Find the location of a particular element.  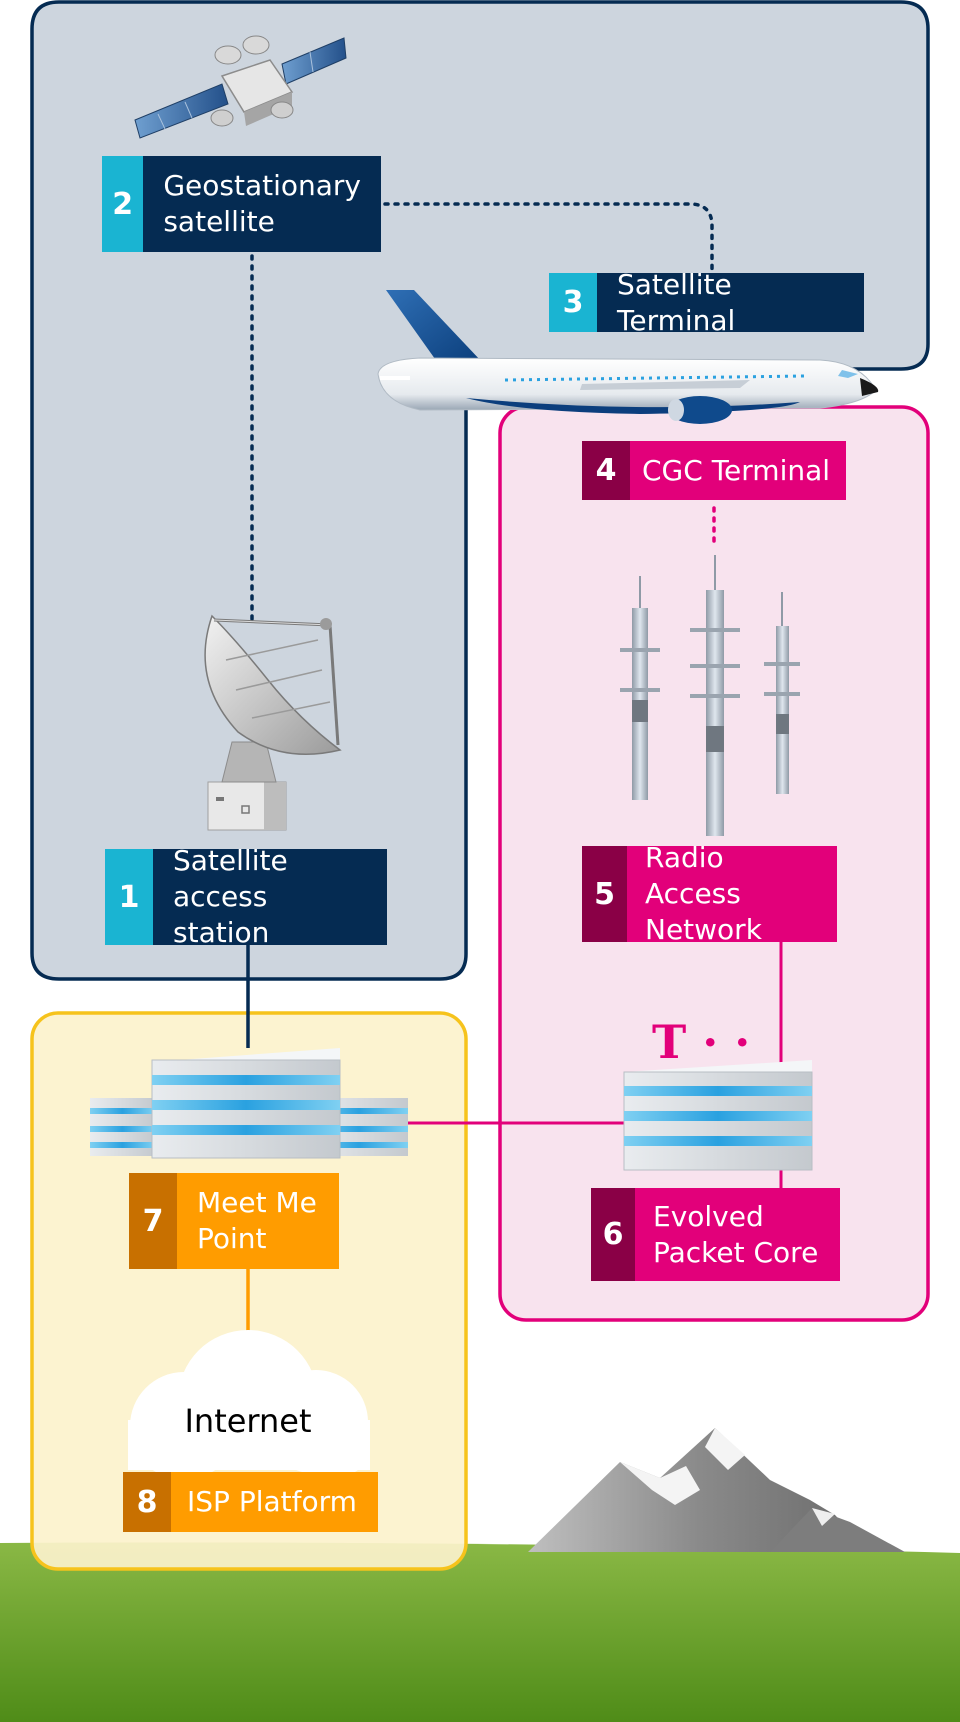

label-evolved-packet-core: 6 Evolved Packet Core is located at coordinates (715, 1234).